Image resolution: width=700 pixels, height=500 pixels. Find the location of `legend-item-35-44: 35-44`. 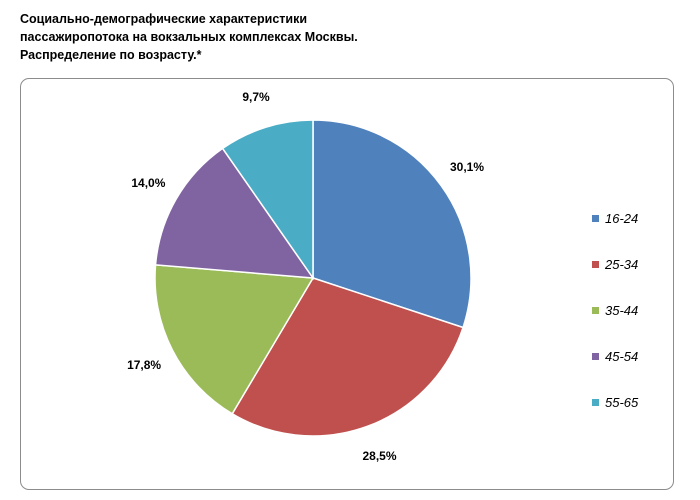

legend-item-35-44: 35-44 is located at coordinates (615, 310).